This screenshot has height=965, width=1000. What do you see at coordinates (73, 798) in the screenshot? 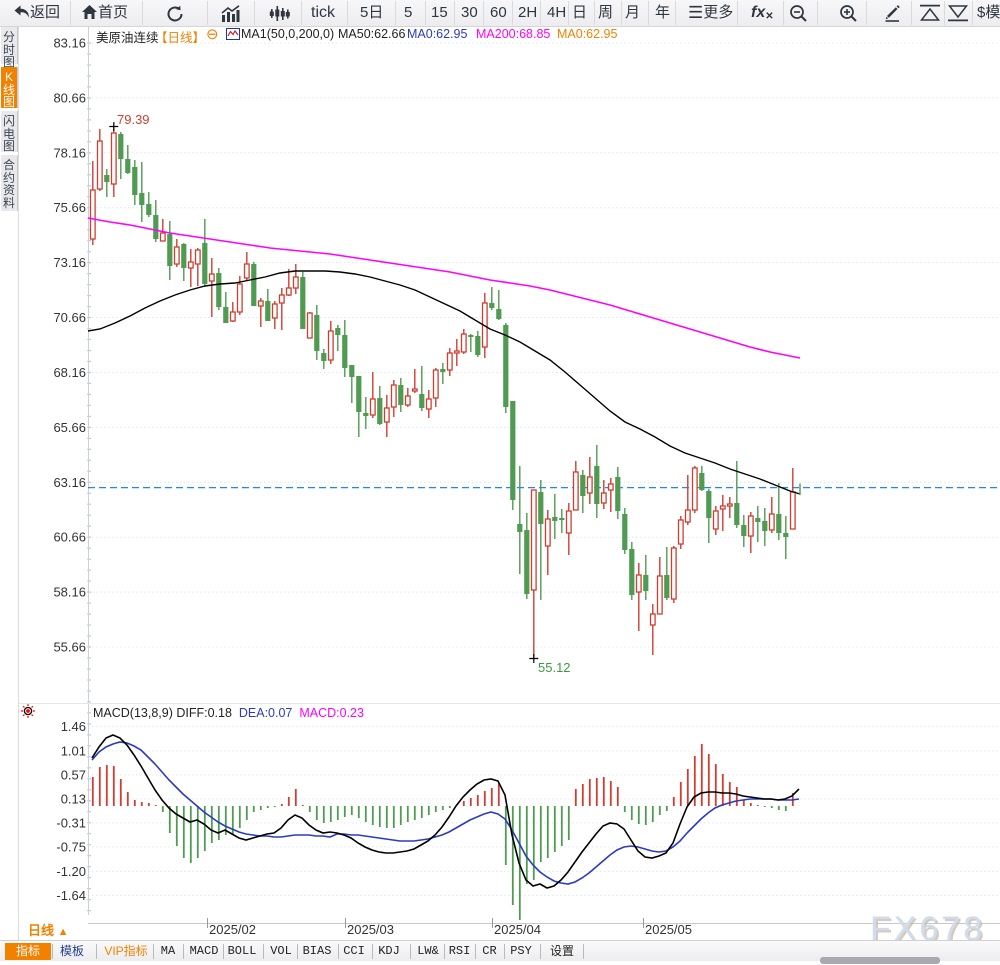
I see `svg-text: 0.13` at bounding box center [73, 798].